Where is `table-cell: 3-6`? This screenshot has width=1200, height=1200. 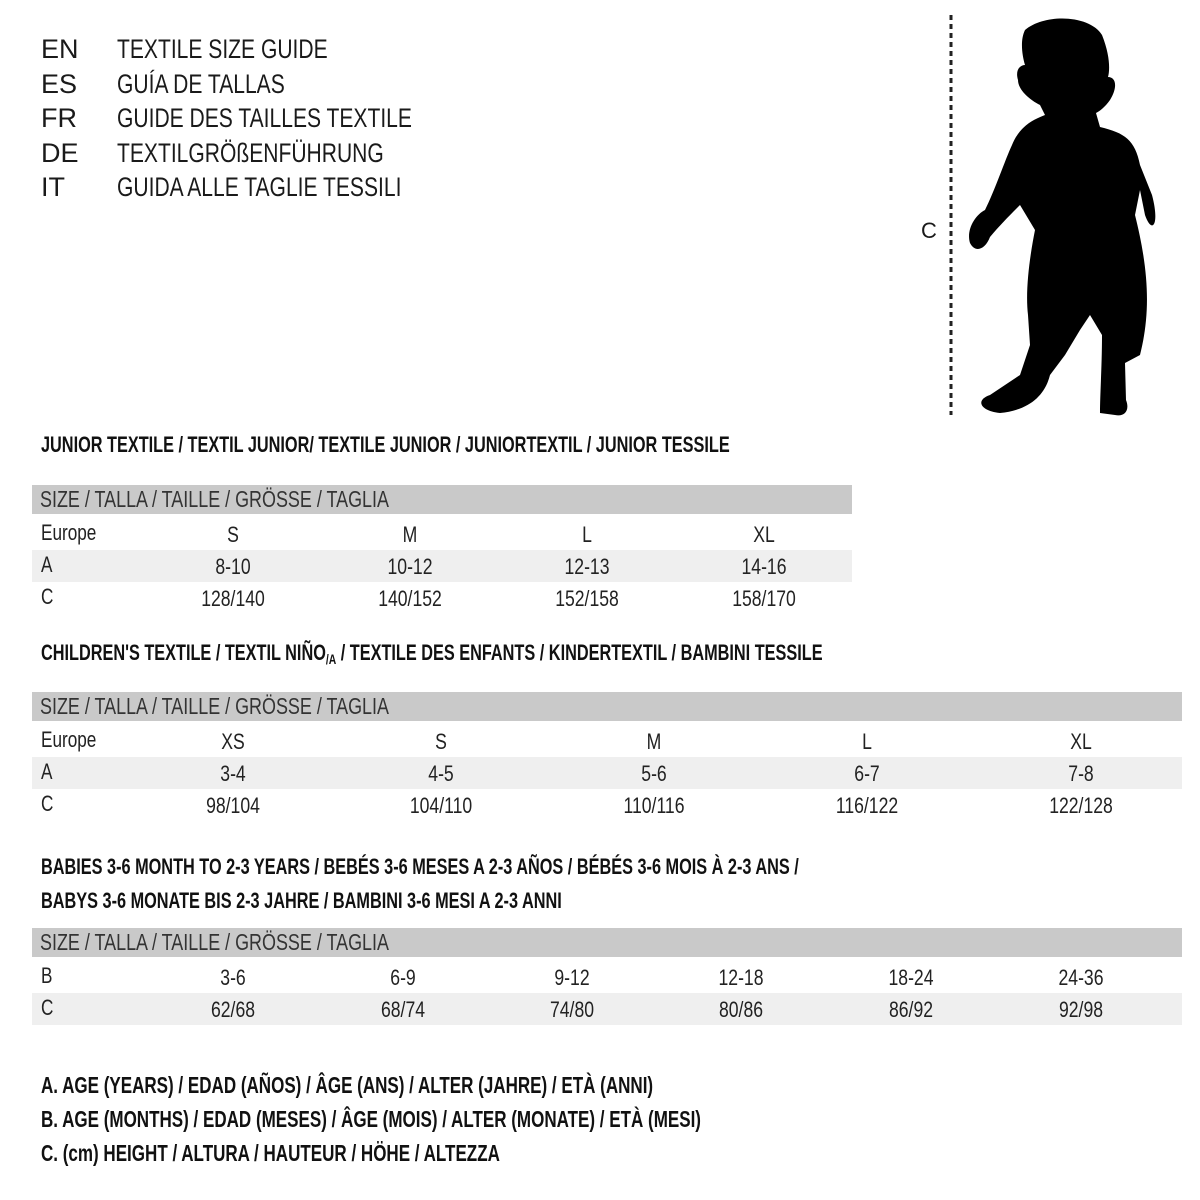
table-cell: 3-6 is located at coordinates (233, 977).